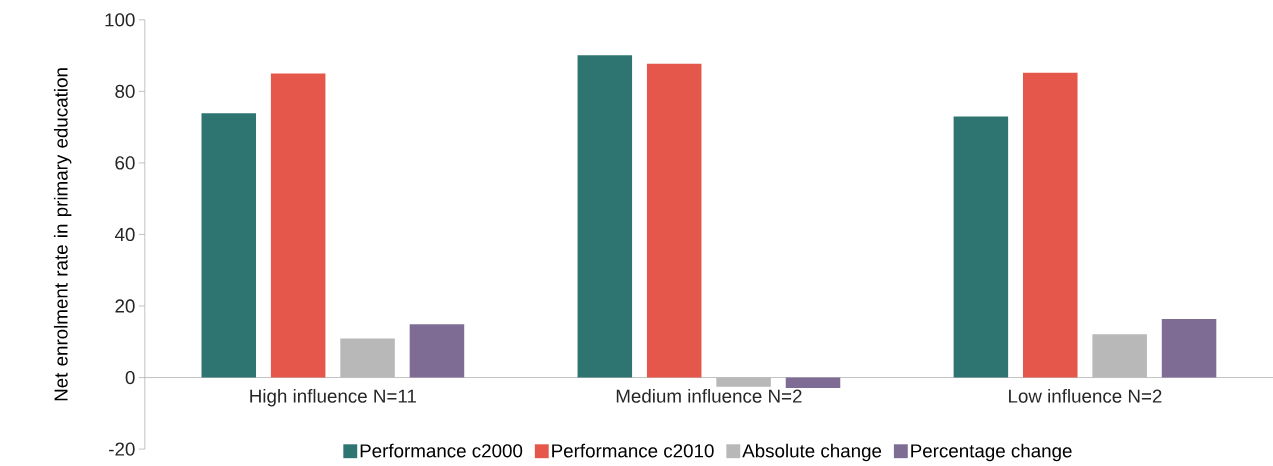 Image resolution: width=1273 pixels, height=466 pixels. What do you see at coordinates (991, 452) in the screenshot?
I see `legend-label: Percentage change` at bounding box center [991, 452].